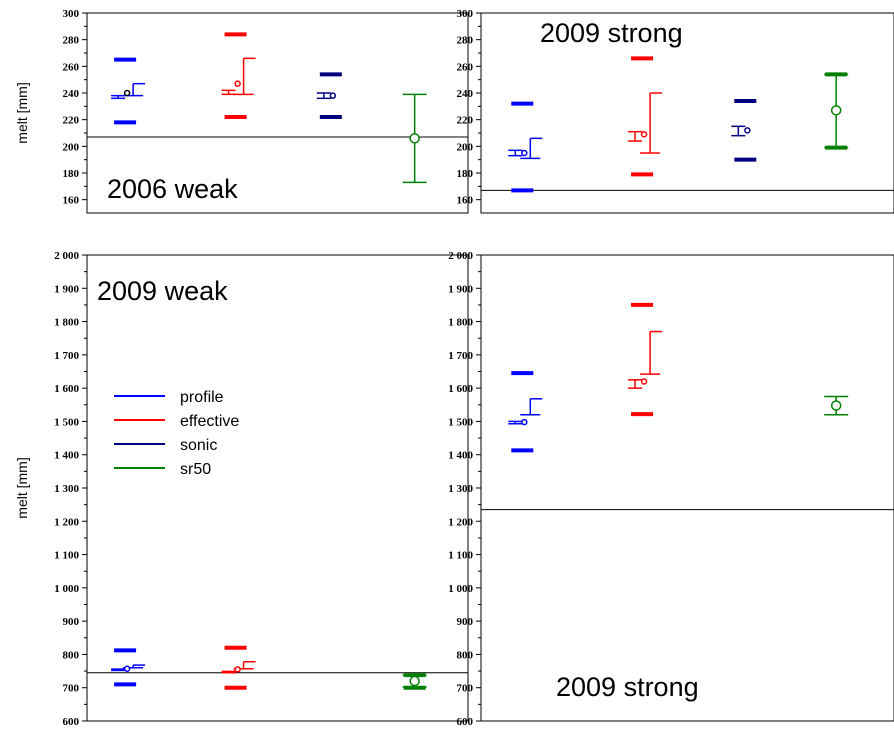 The height and width of the screenshot is (729, 894). Describe the element at coordinates (165, 445) in the screenshot. I see `legend-item-sonic: sonic` at that location.